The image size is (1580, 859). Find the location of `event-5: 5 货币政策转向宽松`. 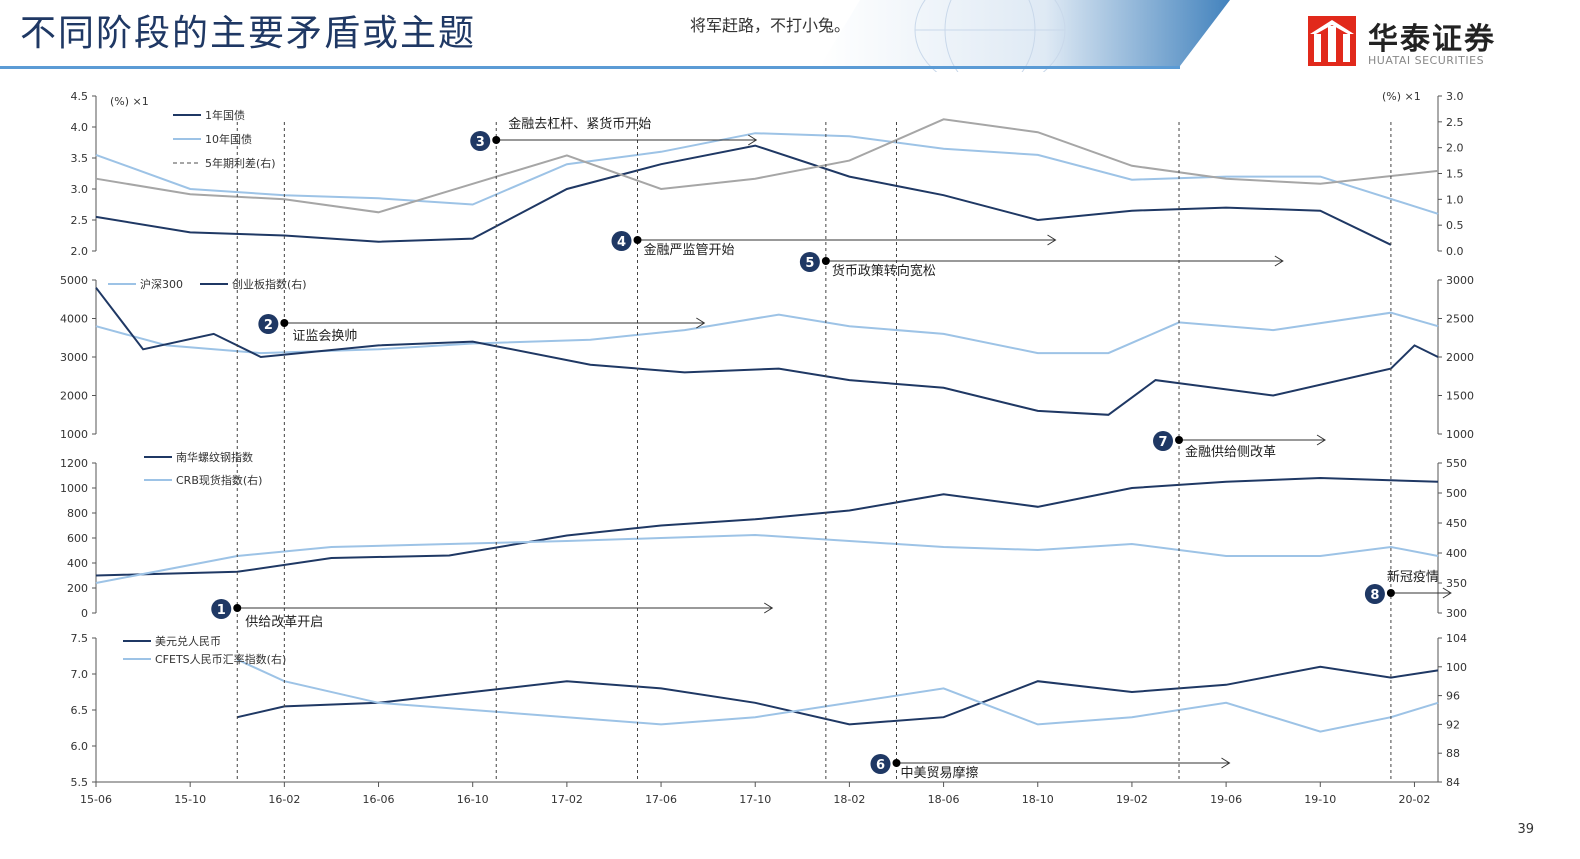

event-5: 5 货币政策转向宽松 is located at coordinates (1041, 265).